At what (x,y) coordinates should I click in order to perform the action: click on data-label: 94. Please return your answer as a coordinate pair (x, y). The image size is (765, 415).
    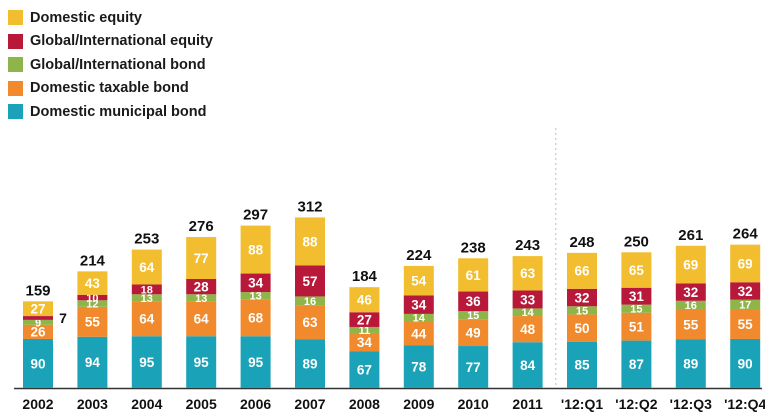
    Looking at the image, I should click on (93, 362).